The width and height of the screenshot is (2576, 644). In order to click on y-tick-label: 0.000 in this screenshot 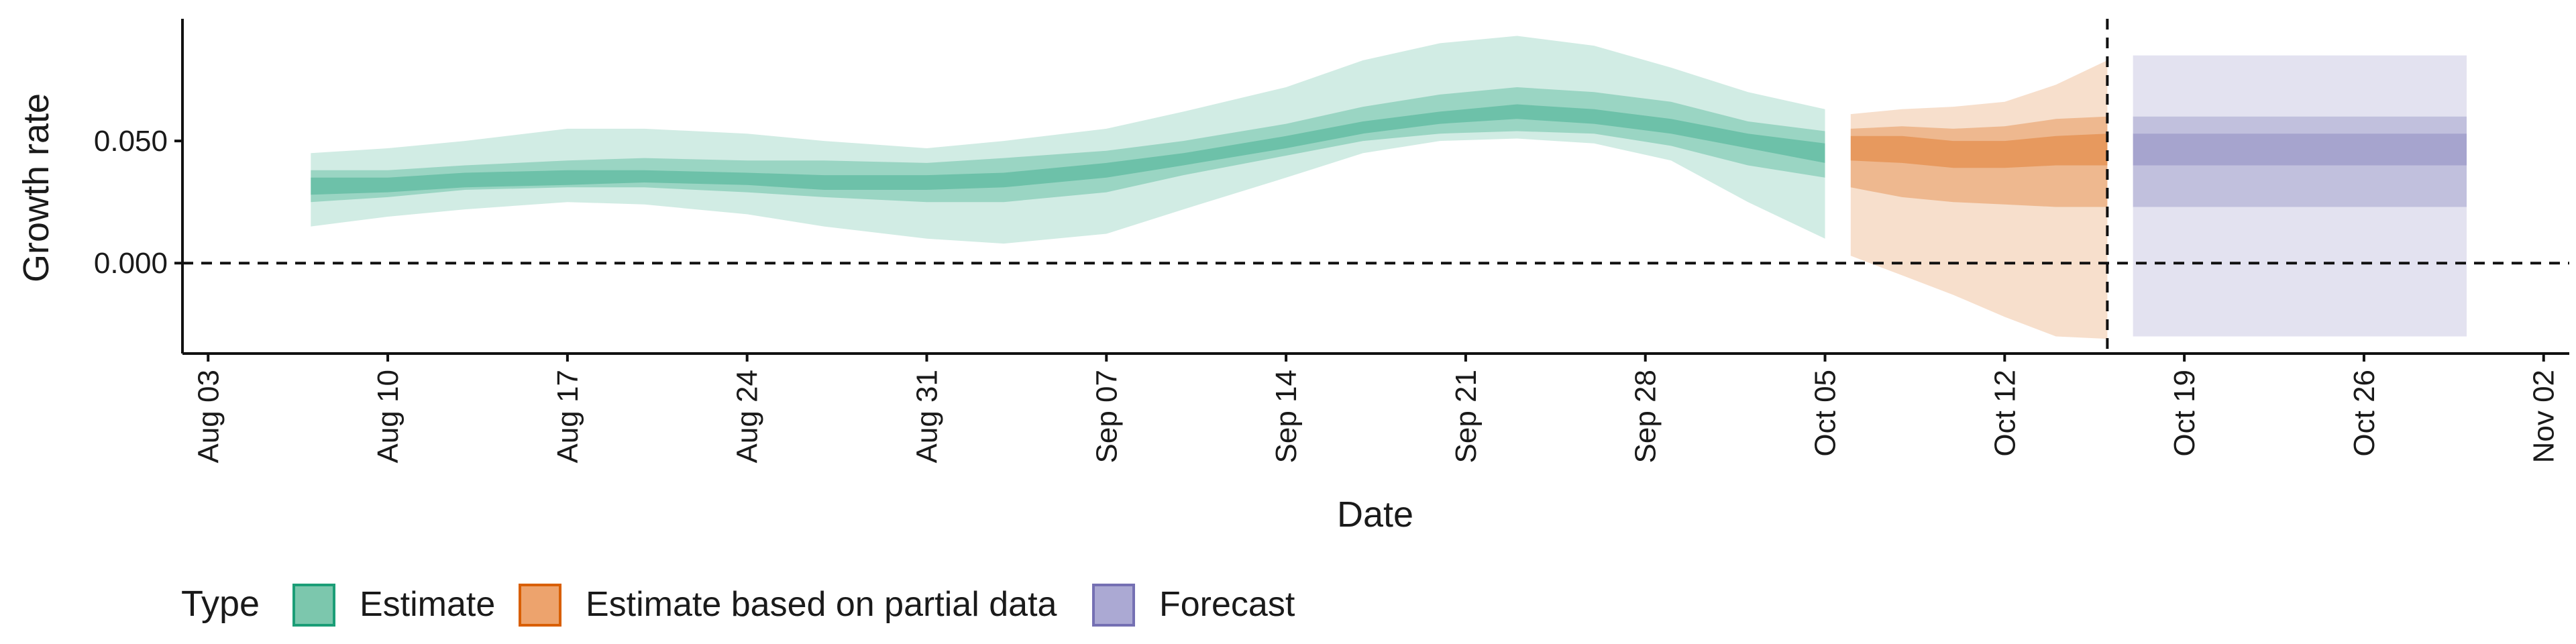, I will do `click(131, 263)`.